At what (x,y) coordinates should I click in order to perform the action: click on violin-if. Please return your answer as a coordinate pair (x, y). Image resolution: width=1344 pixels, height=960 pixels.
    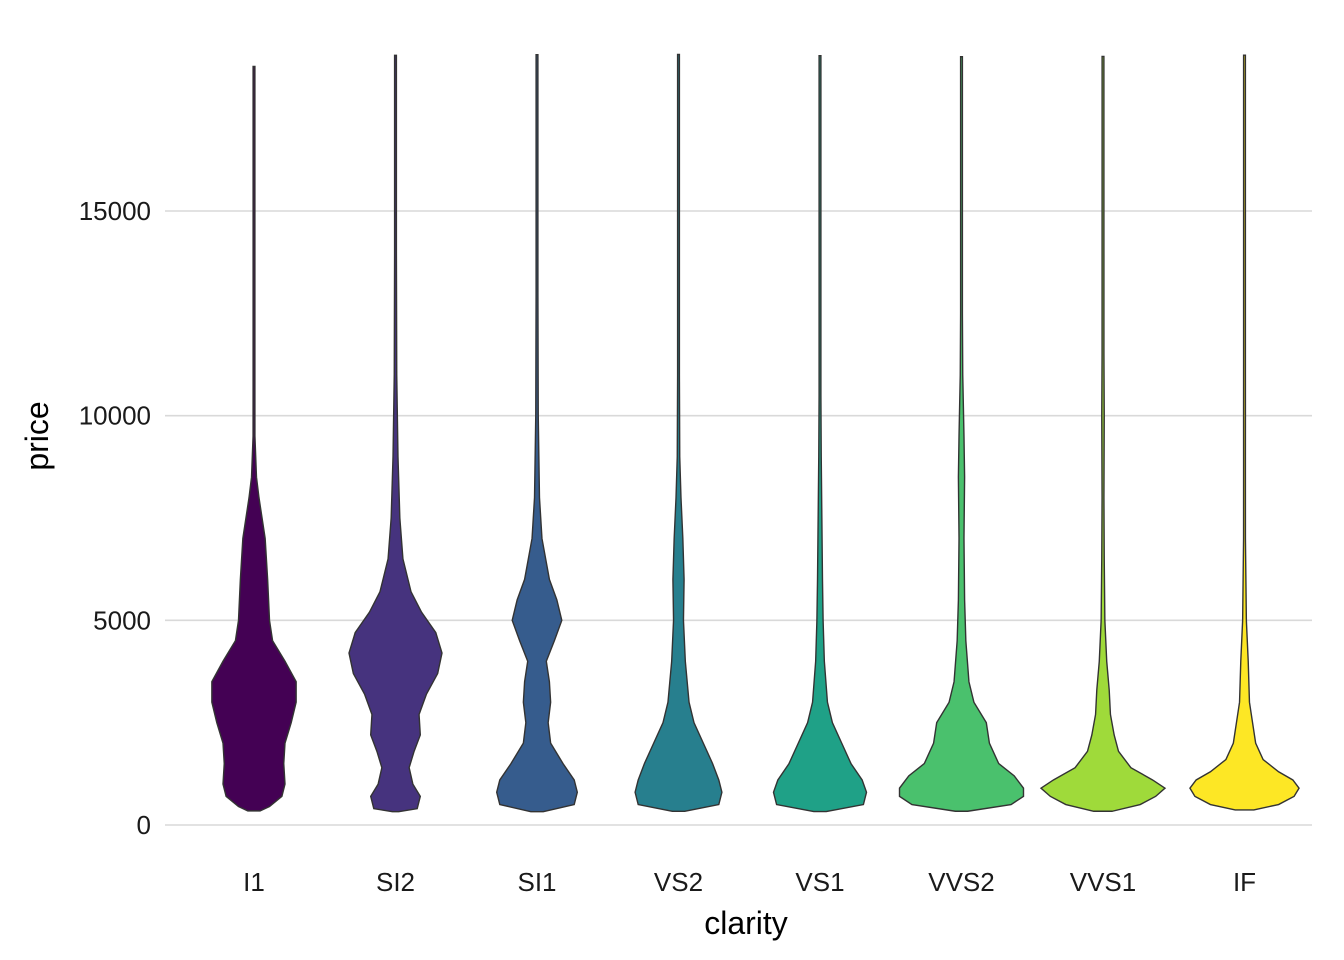
    Looking at the image, I should click on (1244, 432).